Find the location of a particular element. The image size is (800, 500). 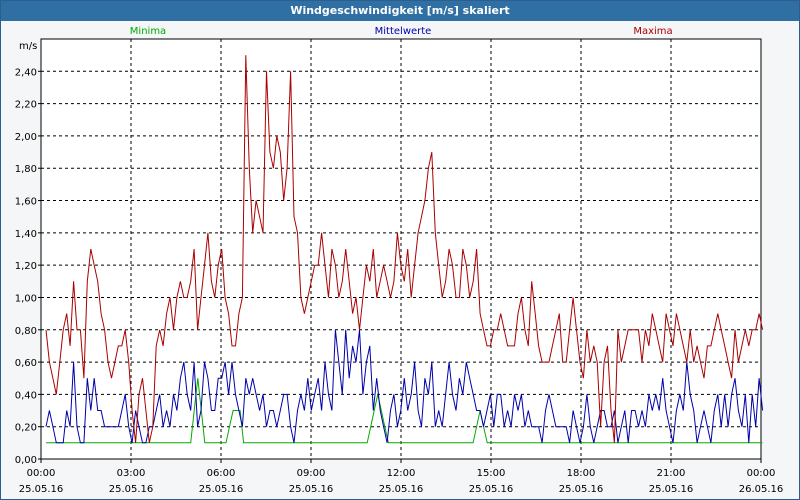

x-tick-time: 03:00 is located at coordinates (131, 473).